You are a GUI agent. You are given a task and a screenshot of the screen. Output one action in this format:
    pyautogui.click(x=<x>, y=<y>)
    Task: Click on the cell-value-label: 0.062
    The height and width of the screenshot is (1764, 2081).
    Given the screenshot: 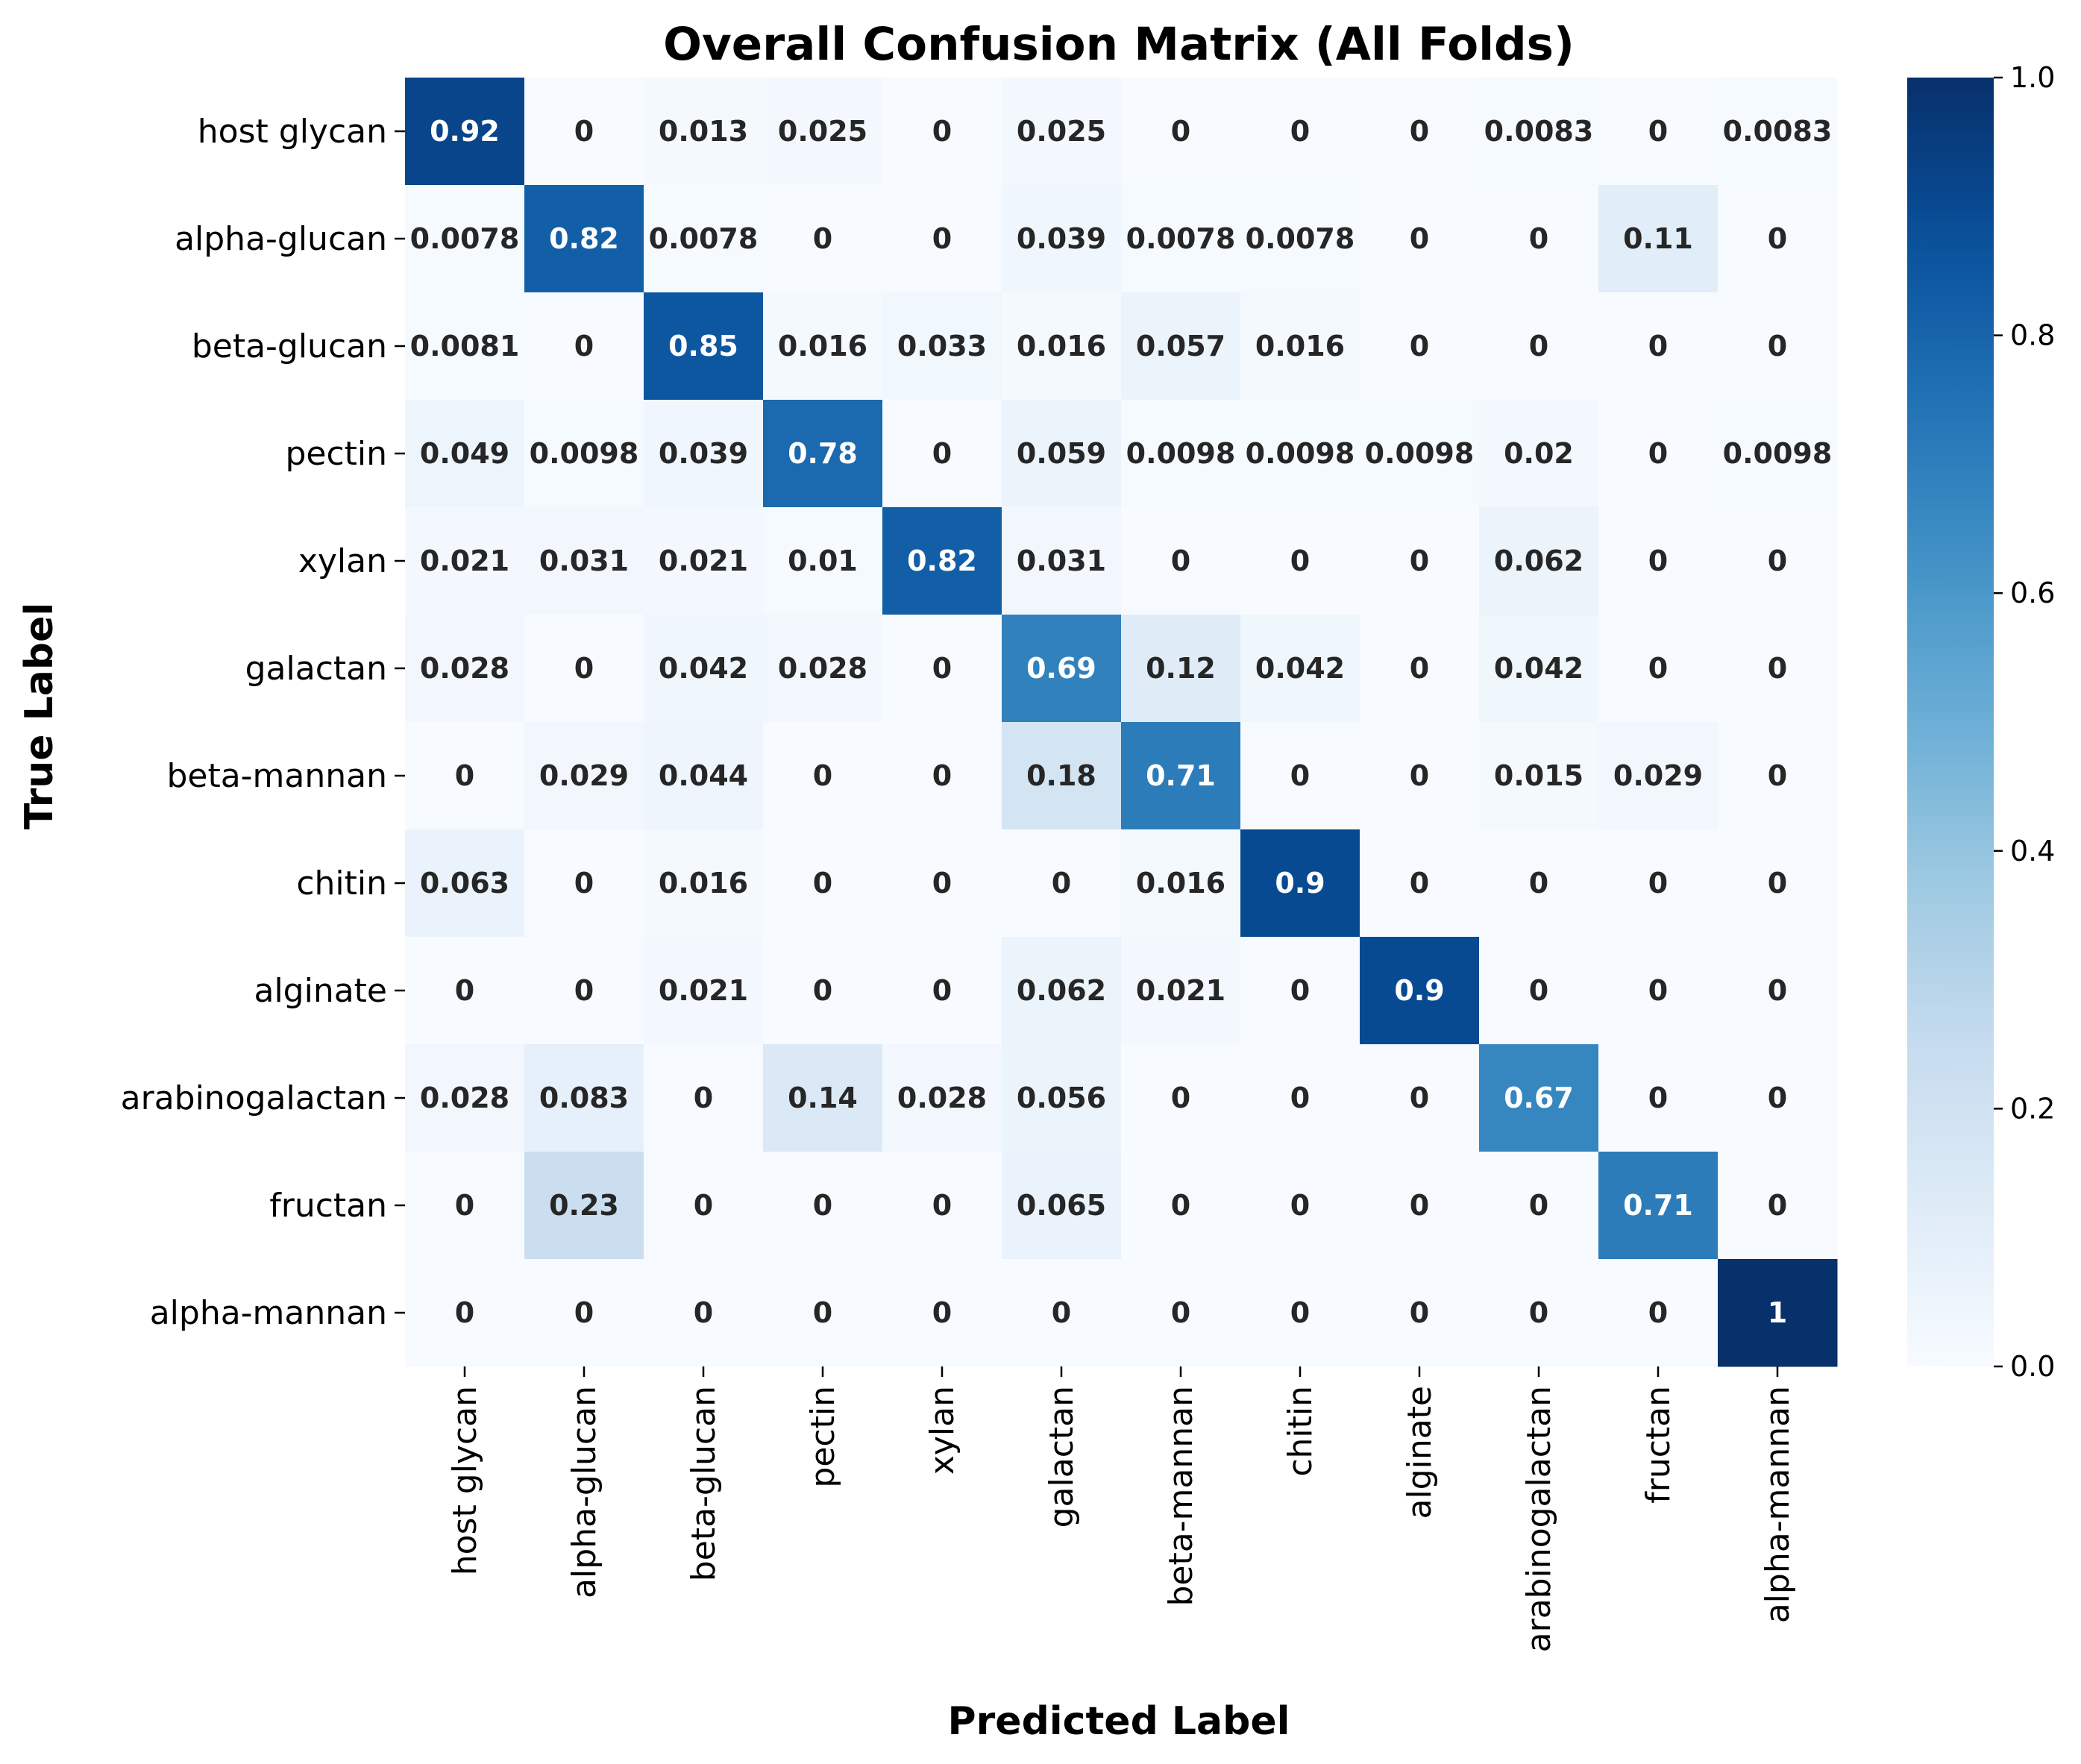 What is the action you would take?
    pyautogui.click(x=1538, y=560)
    